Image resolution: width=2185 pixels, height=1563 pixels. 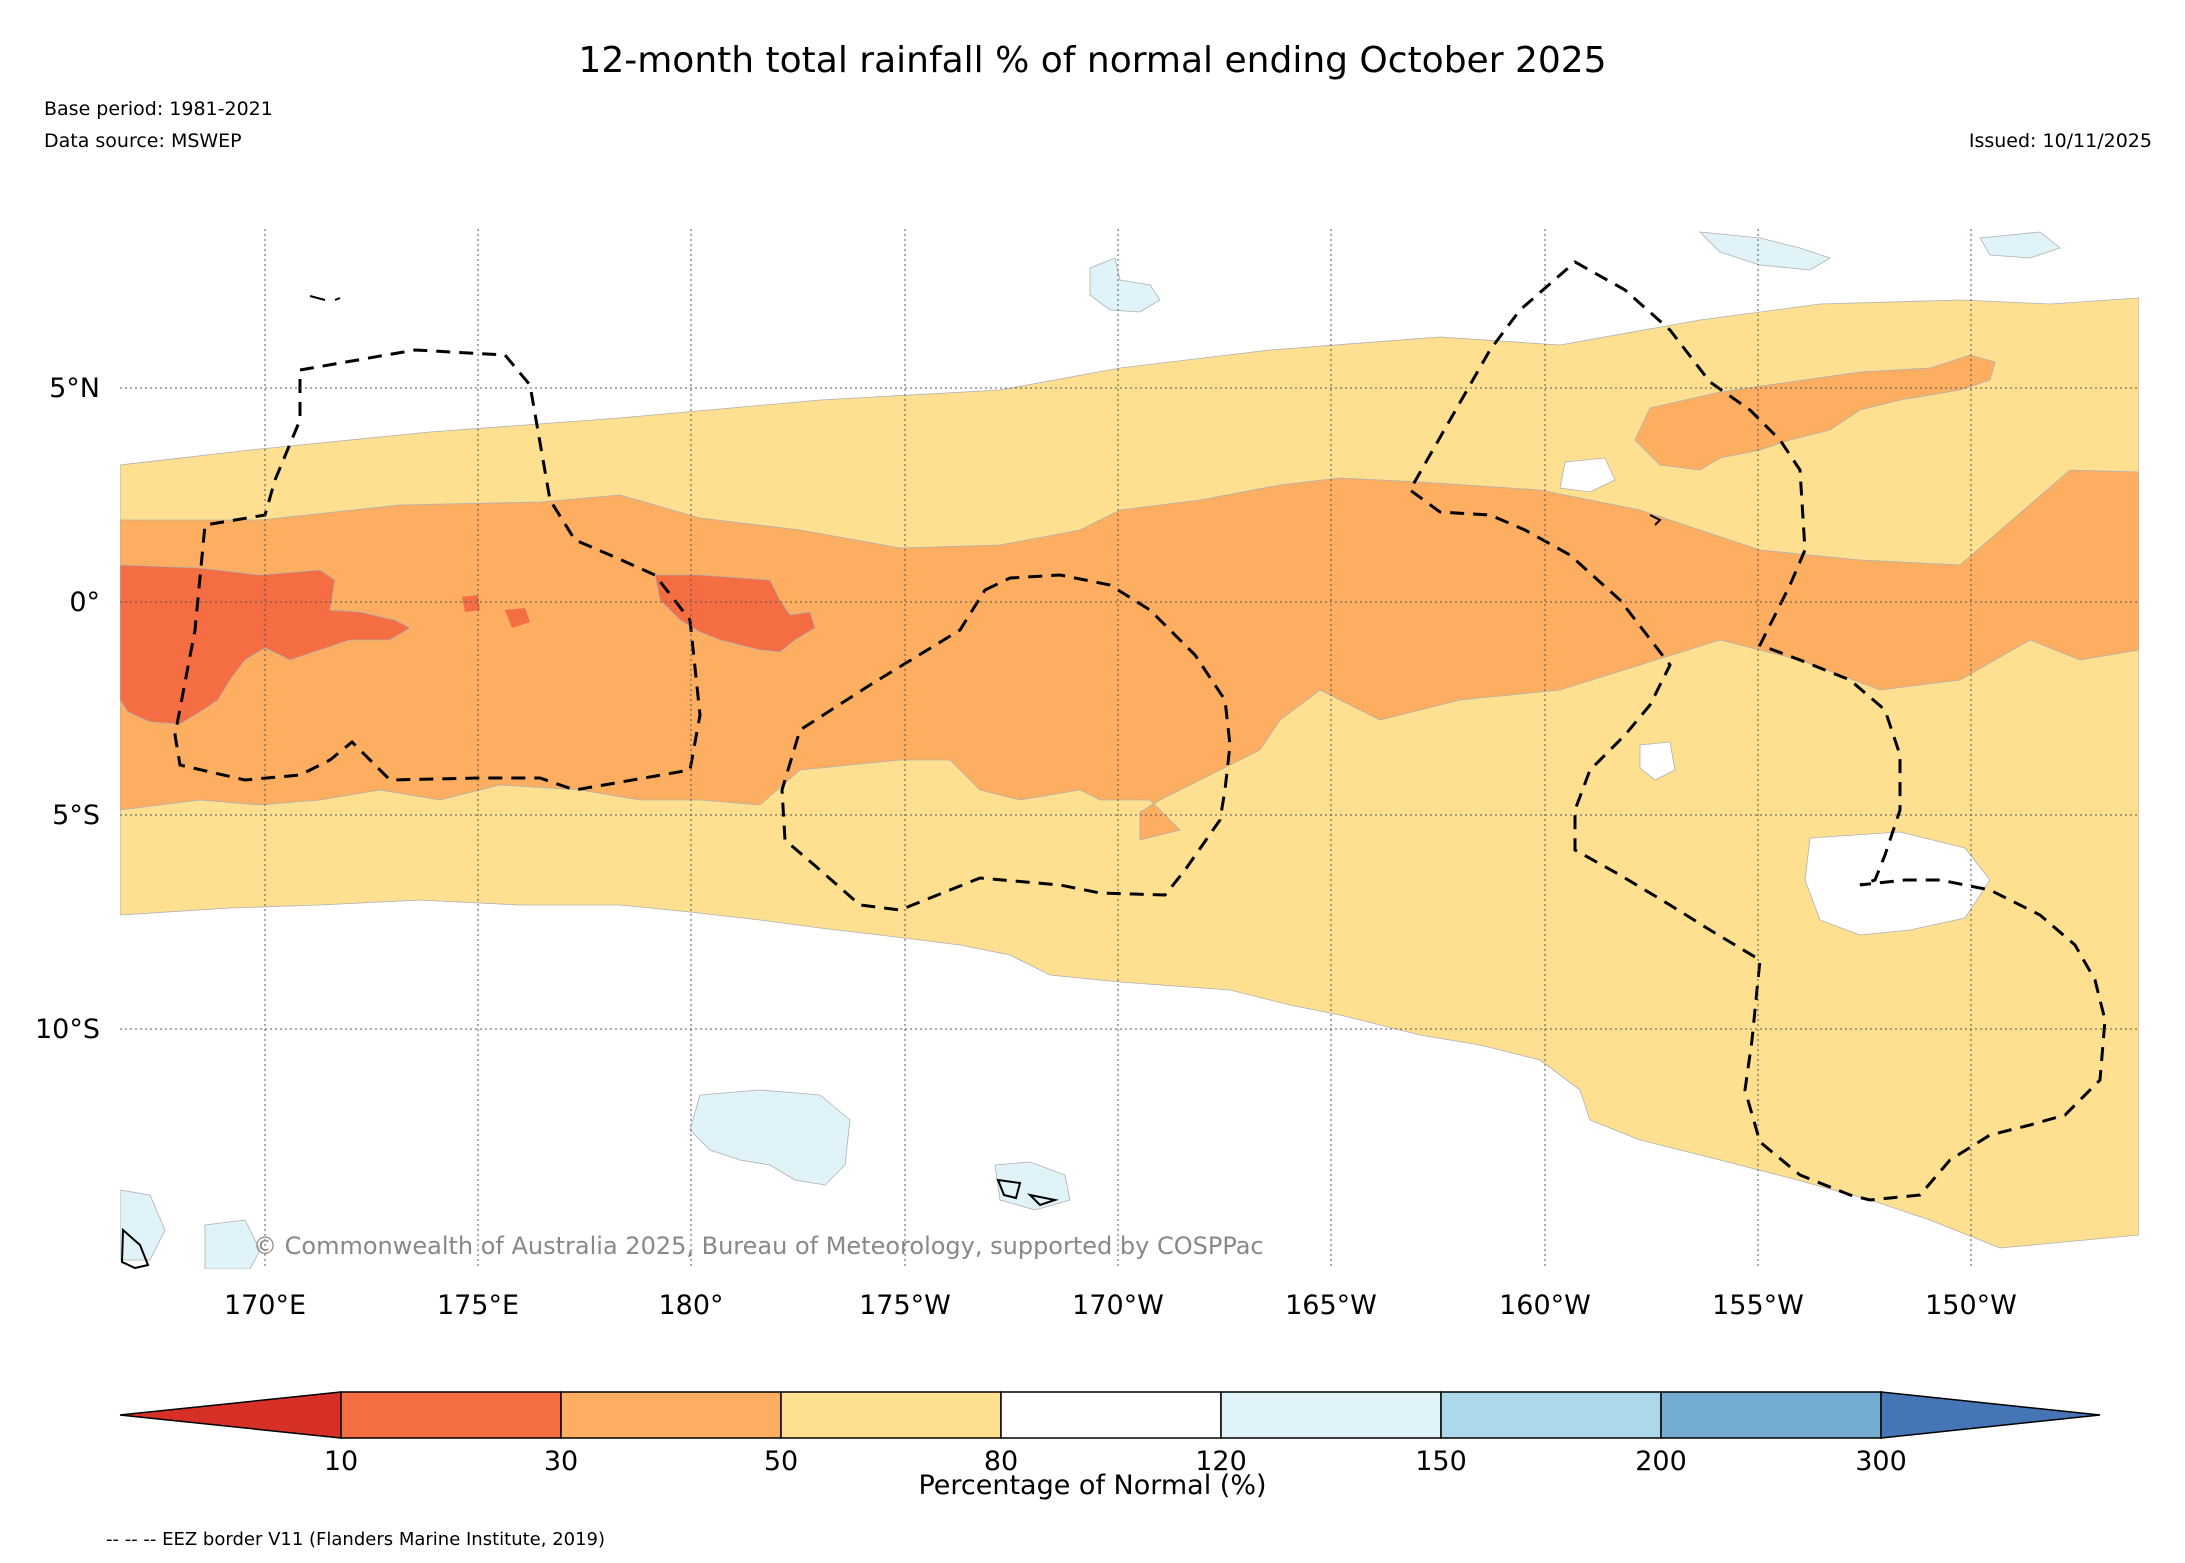 What do you see at coordinates (1221, 1461) in the screenshot?
I see `colorbar-tick: 120` at bounding box center [1221, 1461].